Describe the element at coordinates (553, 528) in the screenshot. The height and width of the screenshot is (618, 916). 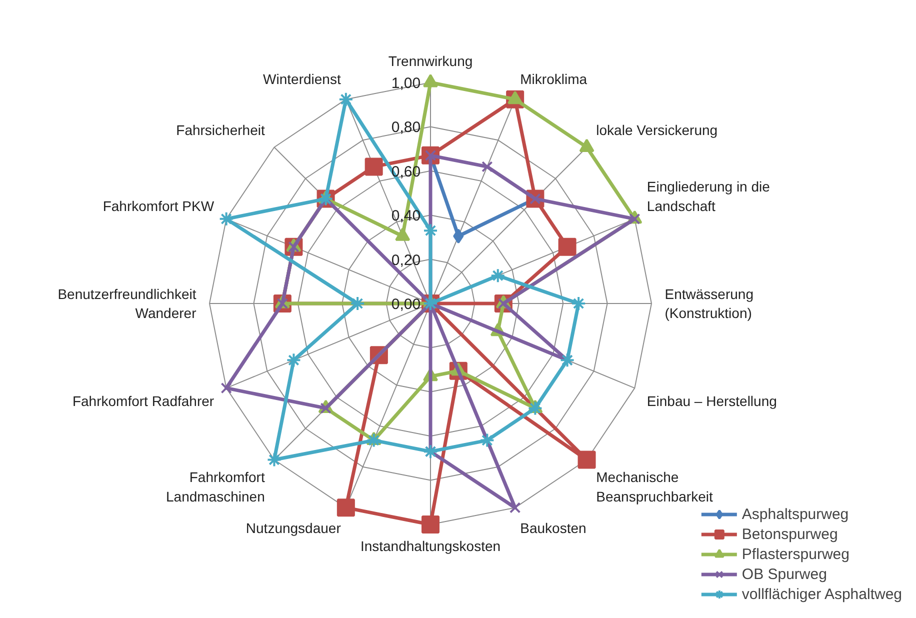
I see `spoke-label: Baukosten` at that location.